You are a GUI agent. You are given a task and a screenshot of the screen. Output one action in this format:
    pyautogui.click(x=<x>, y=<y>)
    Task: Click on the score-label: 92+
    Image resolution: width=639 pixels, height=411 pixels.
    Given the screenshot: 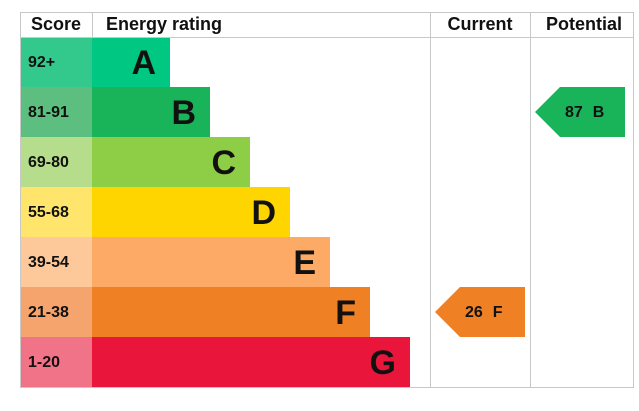 What is the action you would take?
    pyautogui.click(x=41, y=62)
    